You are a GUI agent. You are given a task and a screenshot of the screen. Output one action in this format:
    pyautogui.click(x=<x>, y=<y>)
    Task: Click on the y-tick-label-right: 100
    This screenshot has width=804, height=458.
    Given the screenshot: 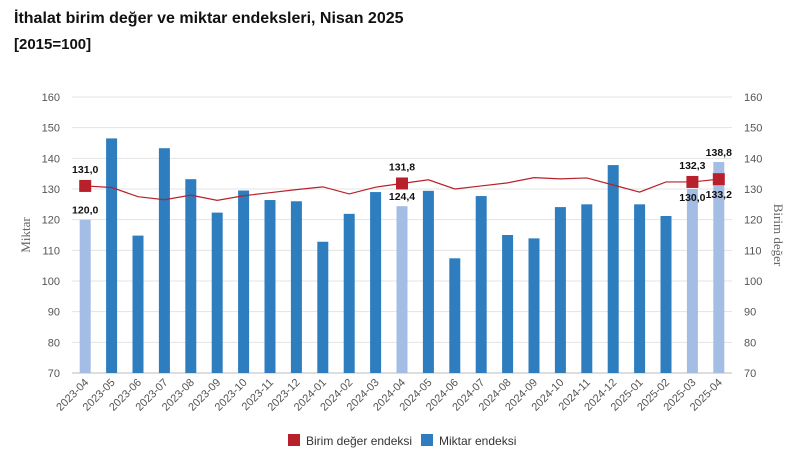 What is the action you would take?
    pyautogui.click(x=753, y=282)
    